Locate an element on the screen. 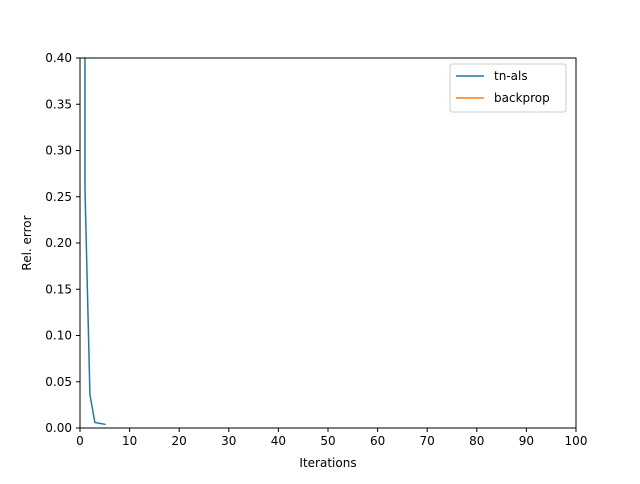 Image resolution: width=640 pixels, height=484 pixels. y-tick-label: 0.00 is located at coordinates (58, 428).